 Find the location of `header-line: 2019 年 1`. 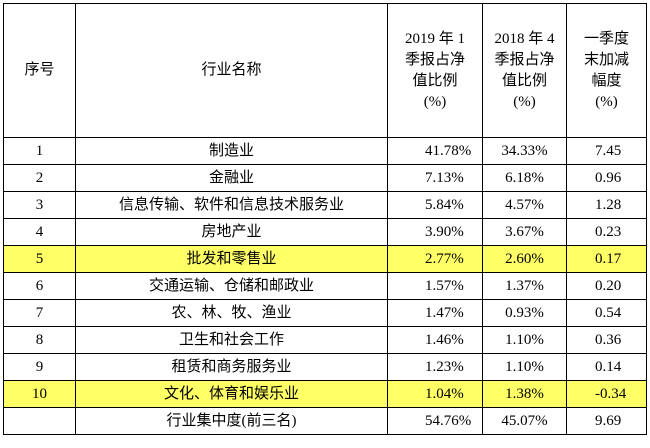

header-line: 2019 年 1 is located at coordinates (434, 38).